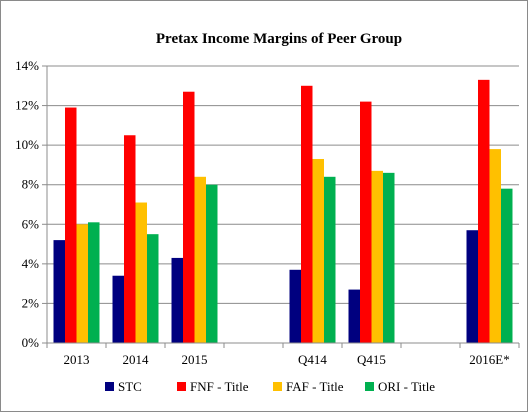  I want to click on y-tick-label: 14%, so click(27, 65).